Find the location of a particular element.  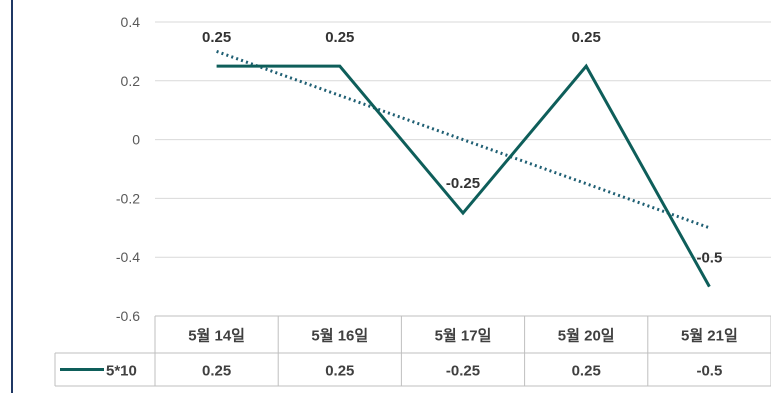

y-tick-label: 0 is located at coordinates (136, 140).